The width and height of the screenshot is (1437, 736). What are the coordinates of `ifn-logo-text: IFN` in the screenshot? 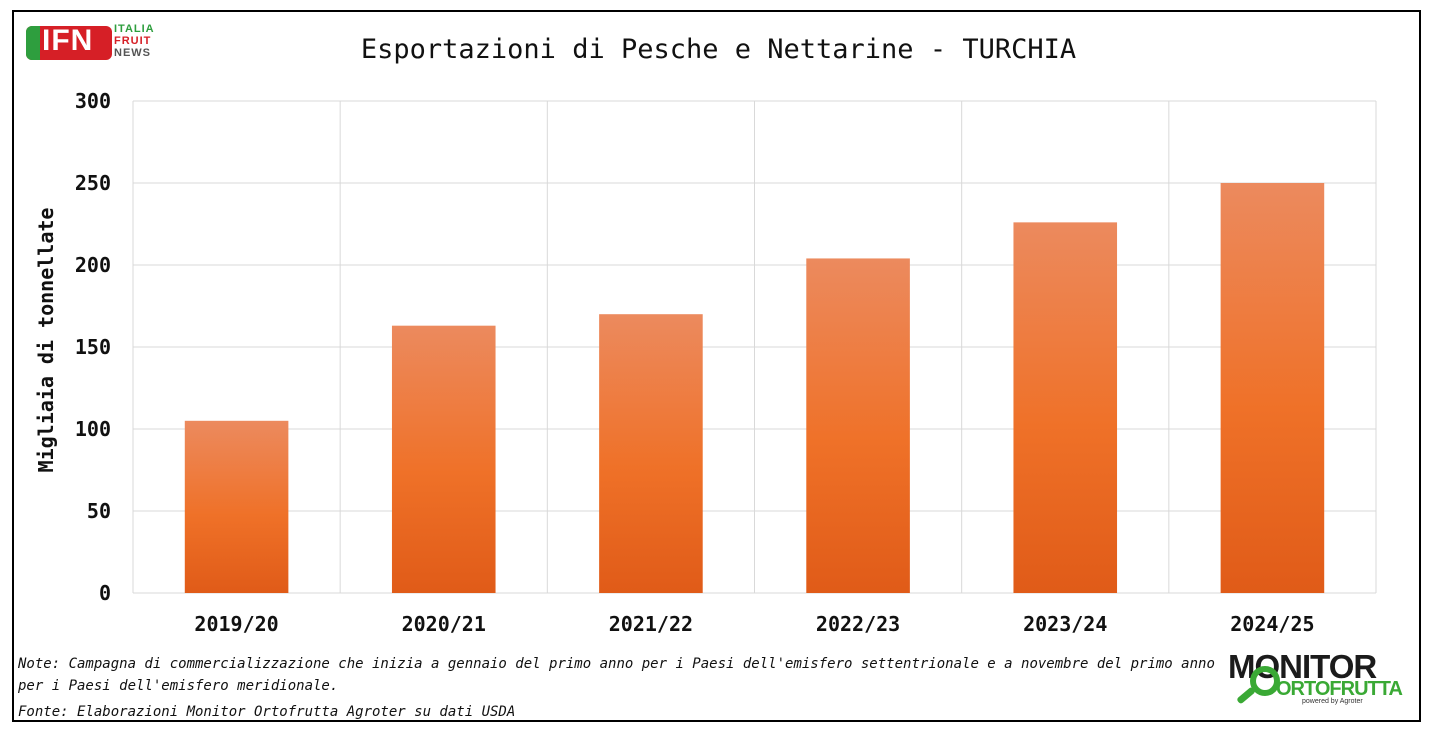 It's located at (68, 40).